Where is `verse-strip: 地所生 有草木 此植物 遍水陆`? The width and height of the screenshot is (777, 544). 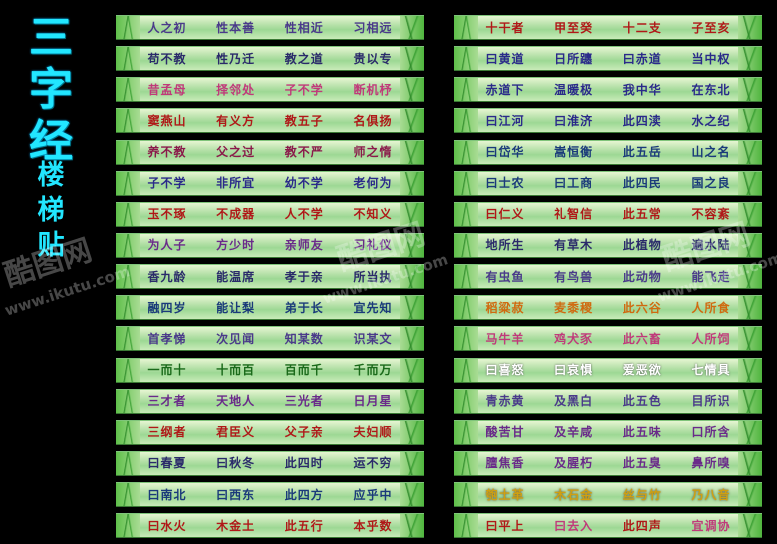 verse-strip: 地所生 有草木 此植物 遍水陆 is located at coordinates (608, 245).